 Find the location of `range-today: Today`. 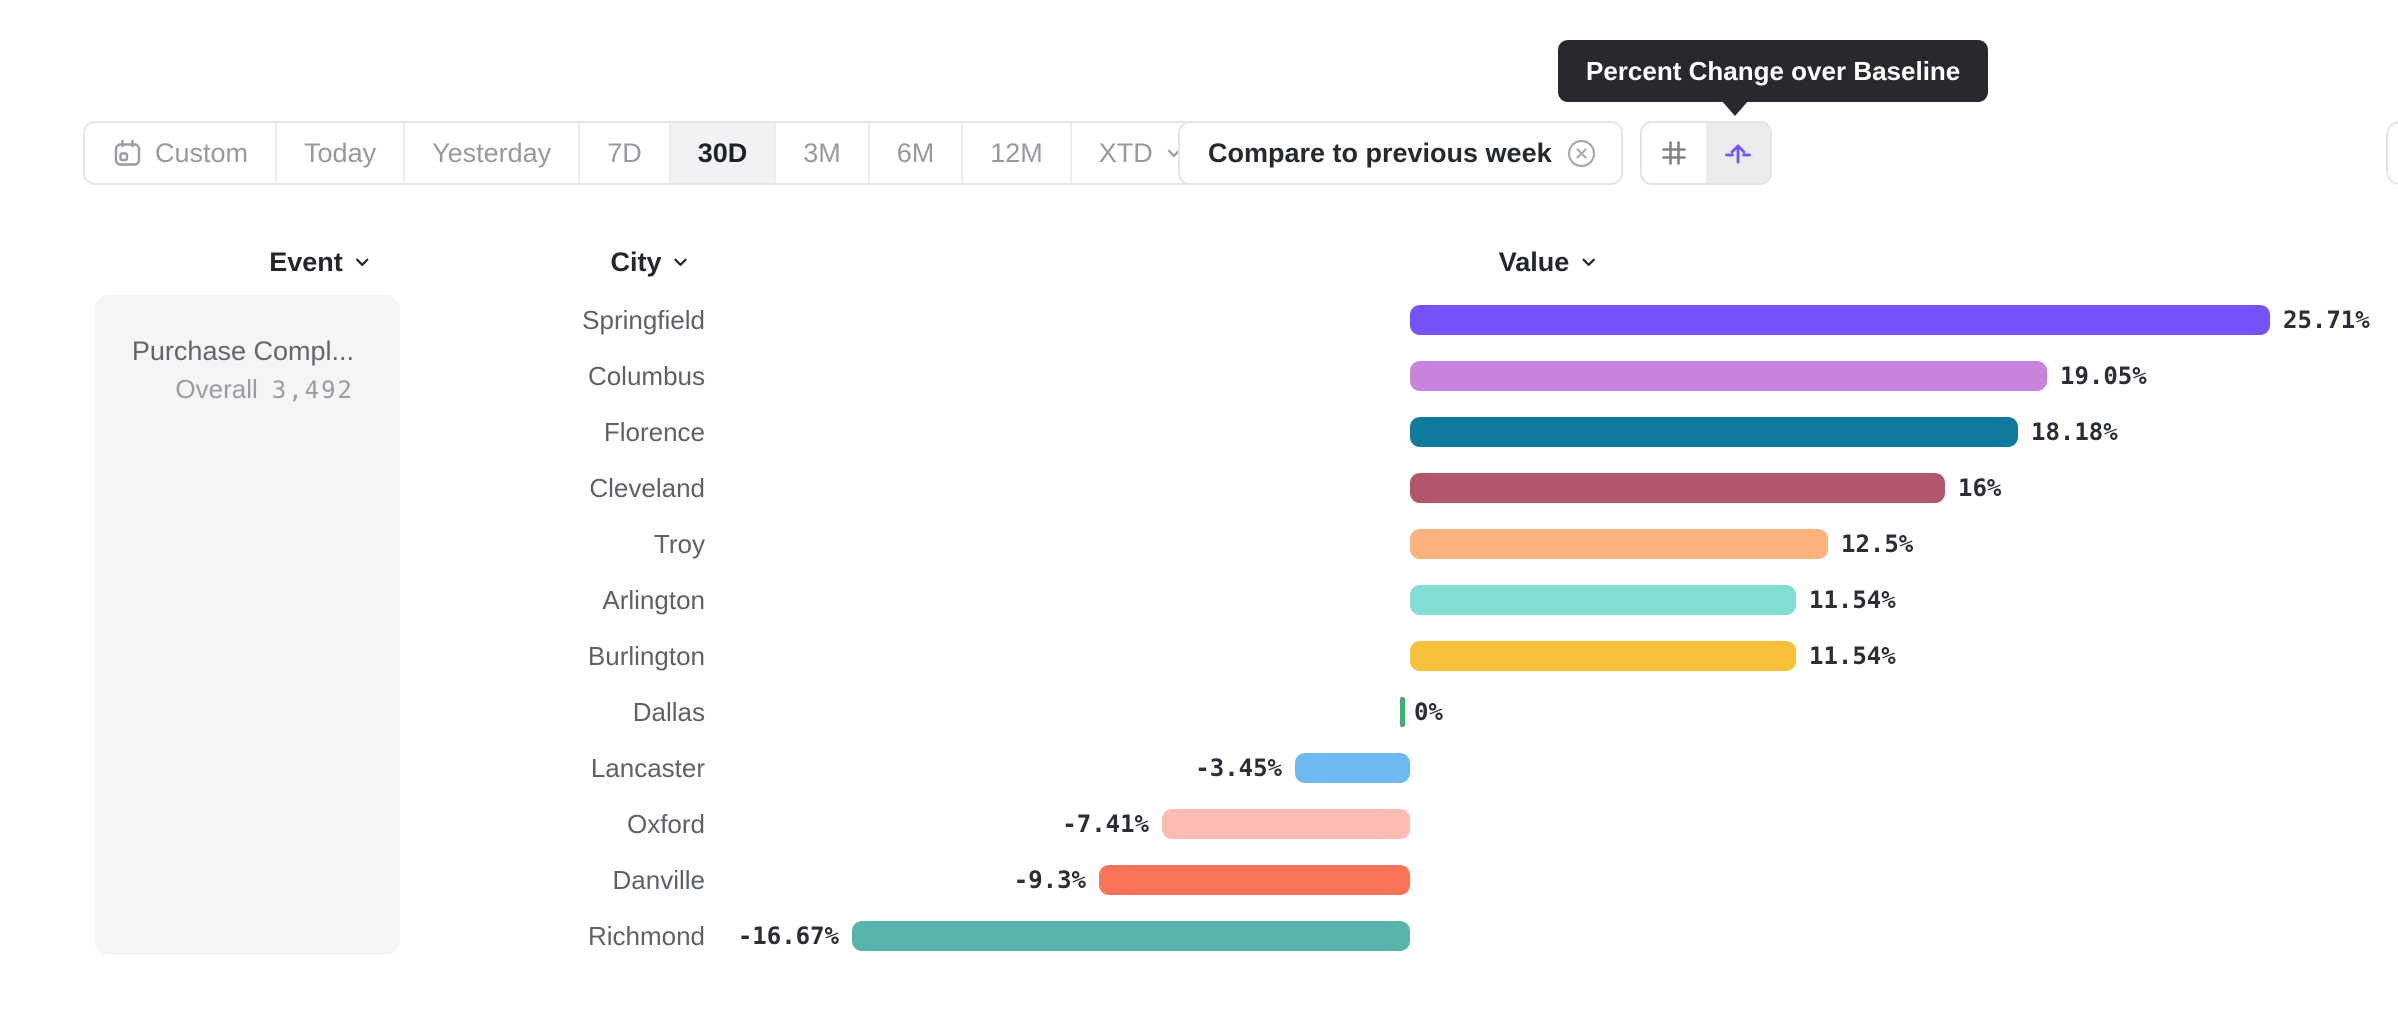

range-today: Today is located at coordinates (339, 153).